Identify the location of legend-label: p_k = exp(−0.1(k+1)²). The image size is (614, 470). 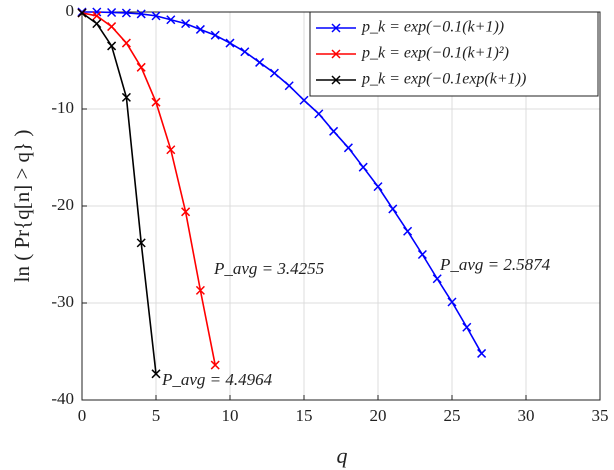
(435, 53).